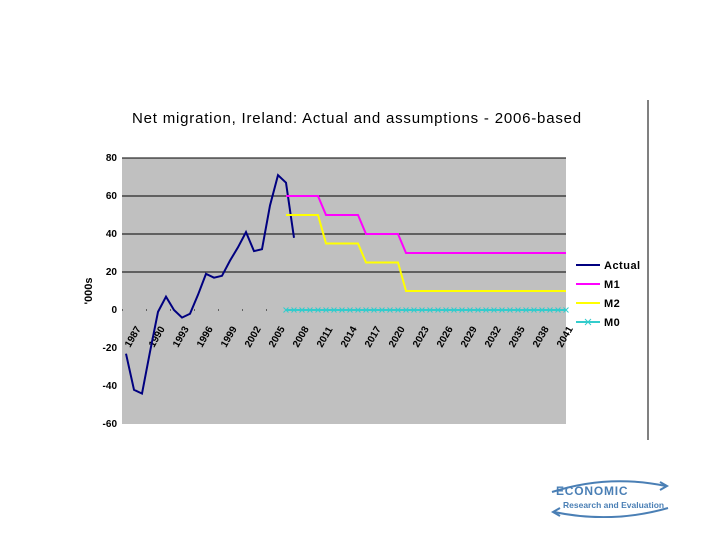 Image resolution: width=720 pixels, height=540 pixels. What do you see at coordinates (114, 310) in the screenshot?
I see `y-tick-label: 0` at bounding box center [114, 310].